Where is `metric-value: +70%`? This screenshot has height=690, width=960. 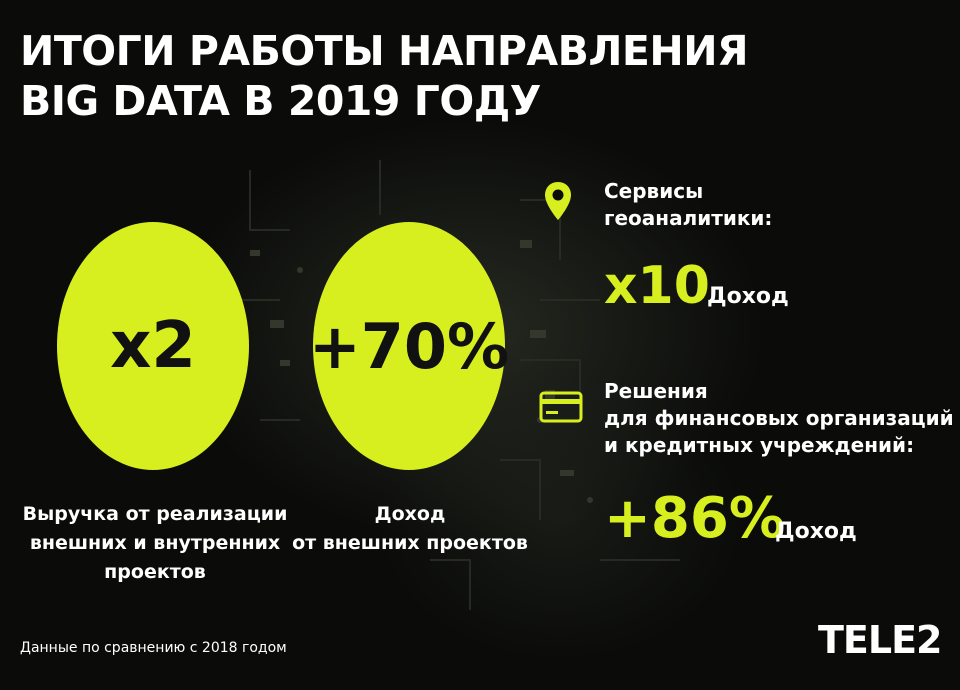 metric-value: +70% is located at coordinates (409, 346).